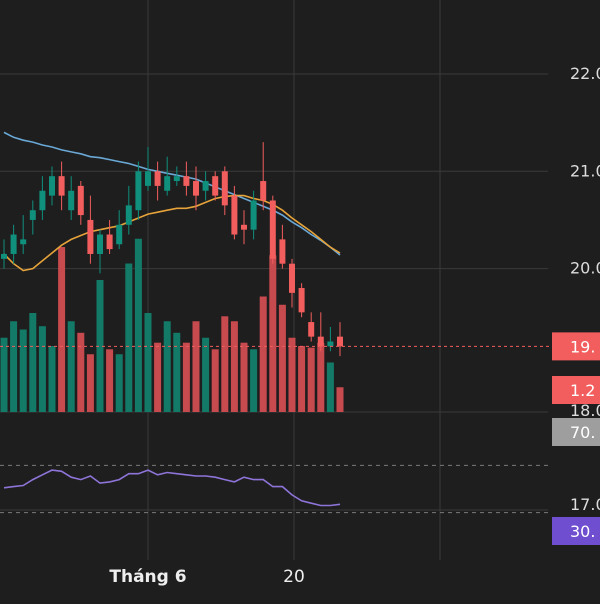  What do you see at coordinates (585, 504) in the screenshot?
I see `price-tick-label: 17.0` at bounding box center [585, 504].